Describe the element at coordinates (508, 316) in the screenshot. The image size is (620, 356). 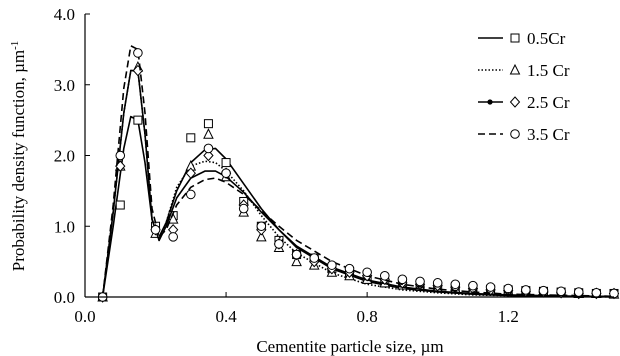
I see `x-tick-label: 1.2` at that location.